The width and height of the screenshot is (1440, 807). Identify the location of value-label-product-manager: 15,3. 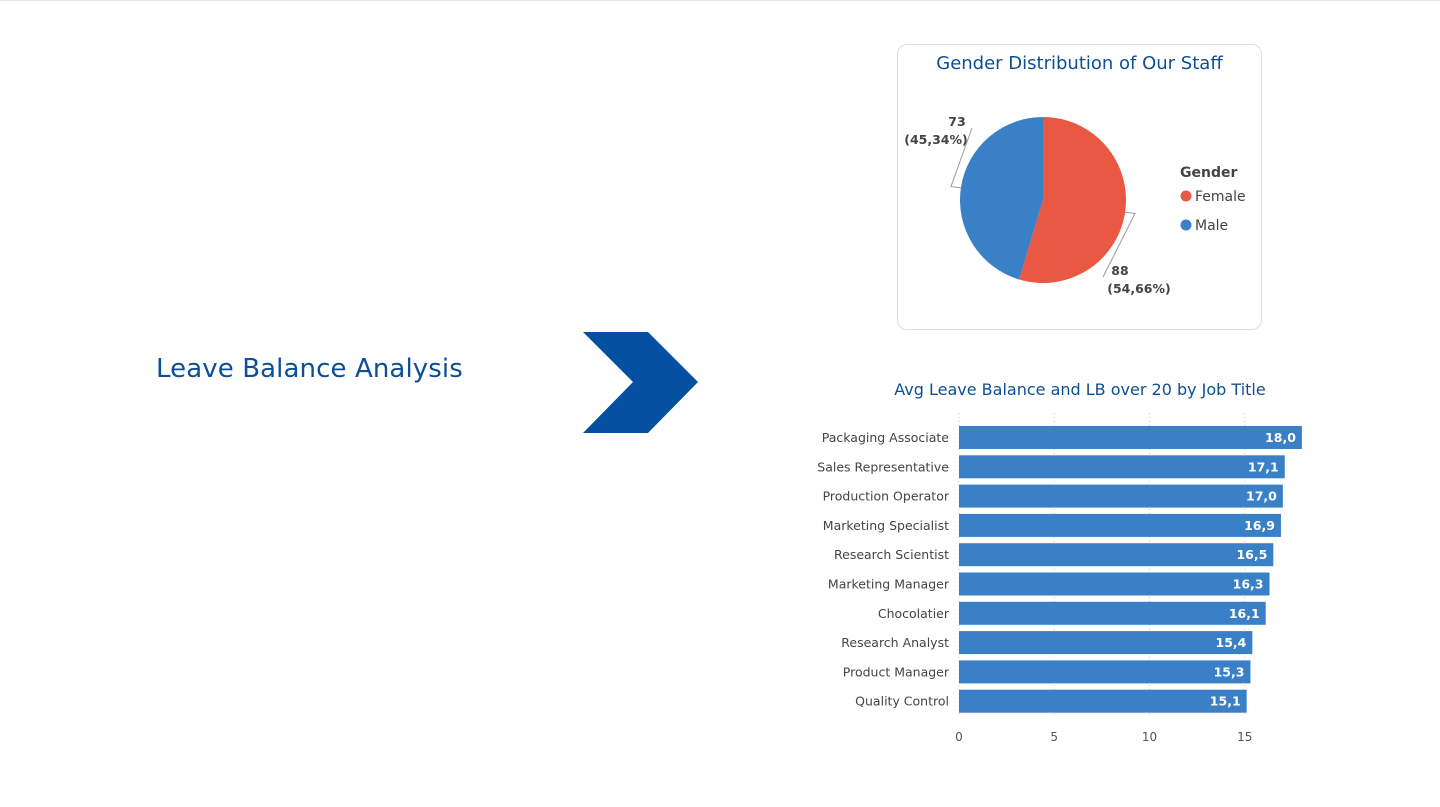
(1229, 671).